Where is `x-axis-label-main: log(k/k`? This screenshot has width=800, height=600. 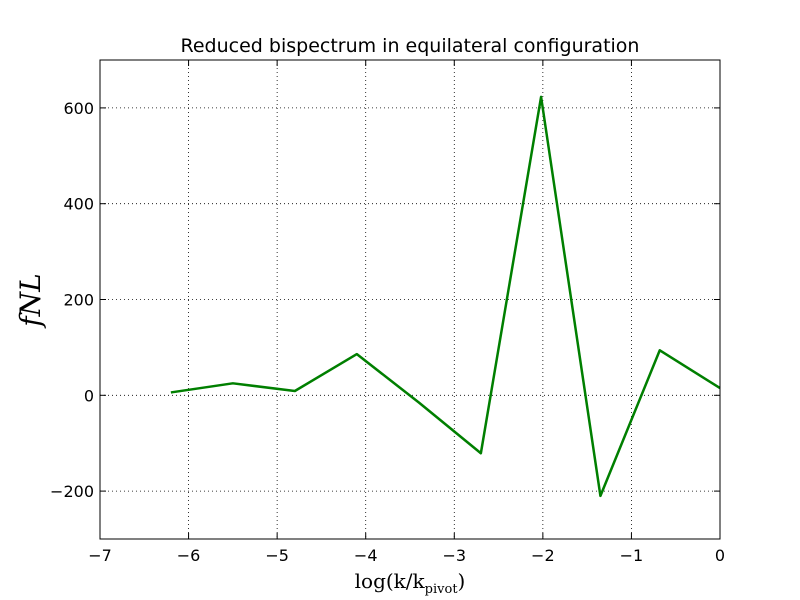 x-axis-label-main: log(k/k is located at coordinates (390, 581).